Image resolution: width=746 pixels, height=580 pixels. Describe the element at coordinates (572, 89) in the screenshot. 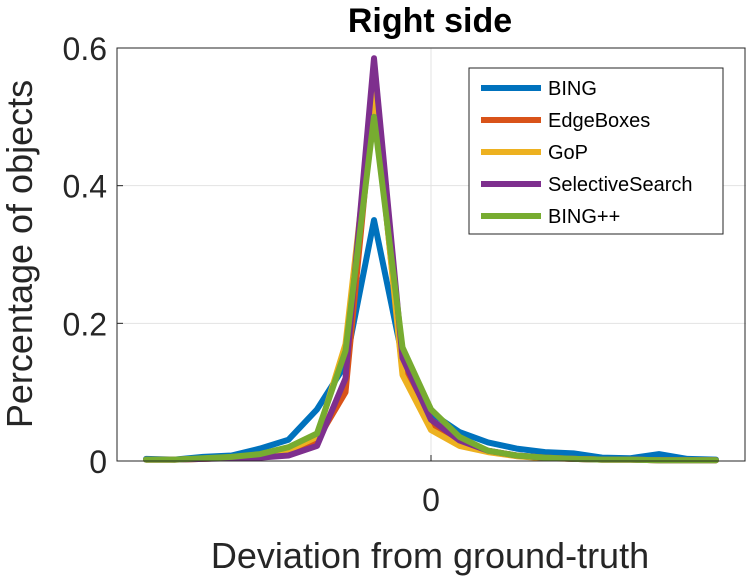

I see `legend-label-bing: BING` at that location.